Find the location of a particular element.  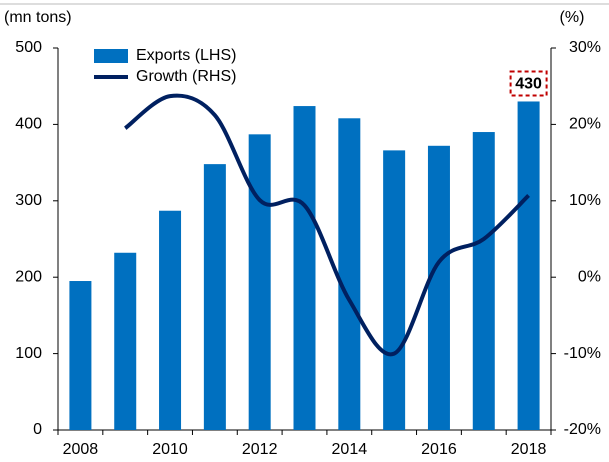

annotation-box is located at coordinates (528, 83).